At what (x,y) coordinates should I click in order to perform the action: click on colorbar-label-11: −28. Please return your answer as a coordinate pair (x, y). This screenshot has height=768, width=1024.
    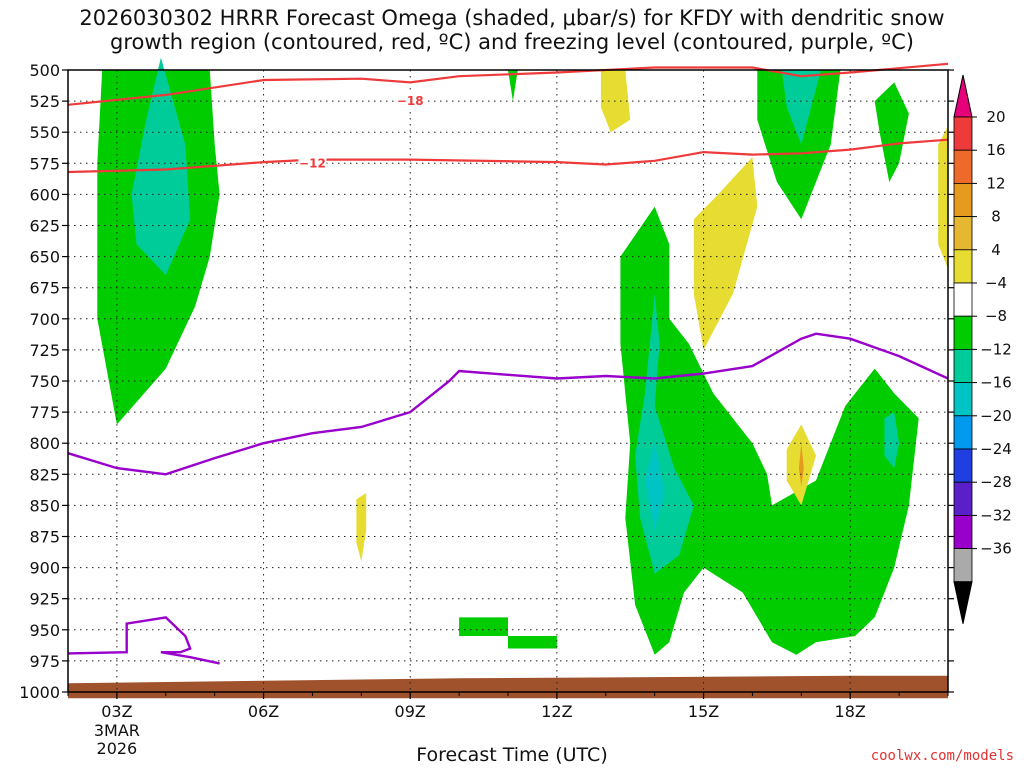
    Looking at the image, I should click on (996, 482).